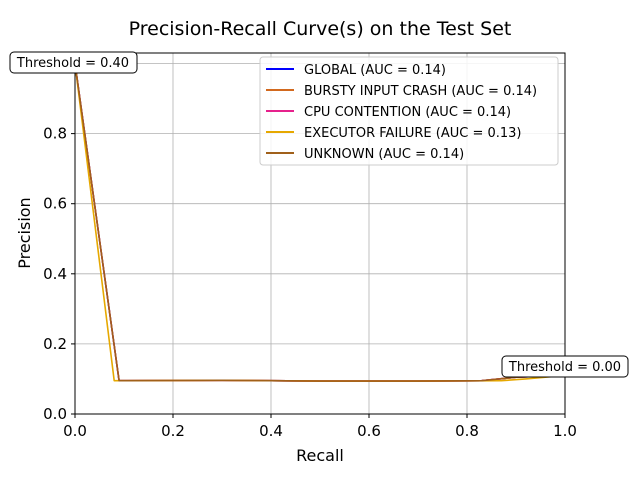  What do you see at coordinates (375, 70) in the screenshot?
I see `legend-label: GLOBAL (AUC = 0.14)` at bounding box center [375, 70].